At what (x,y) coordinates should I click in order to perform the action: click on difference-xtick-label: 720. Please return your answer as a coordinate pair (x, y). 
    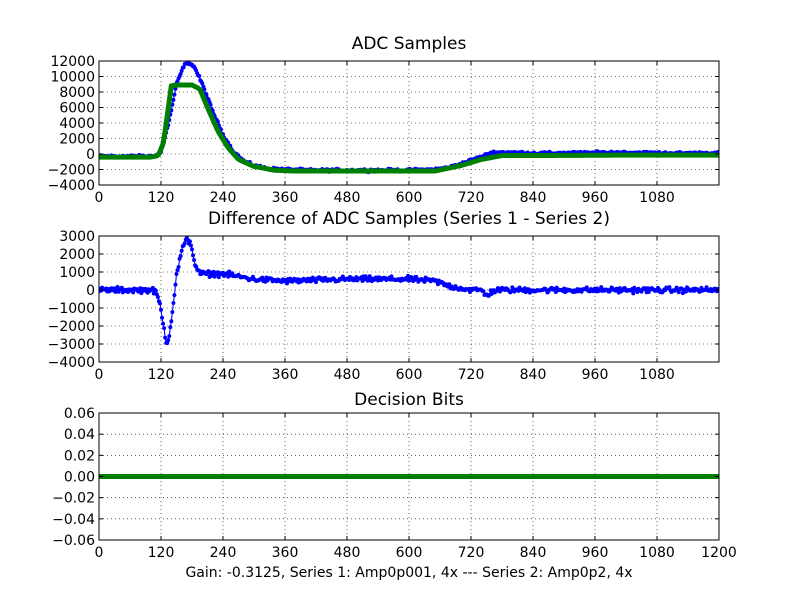
    Looking at the image, I should click on (471, 375).